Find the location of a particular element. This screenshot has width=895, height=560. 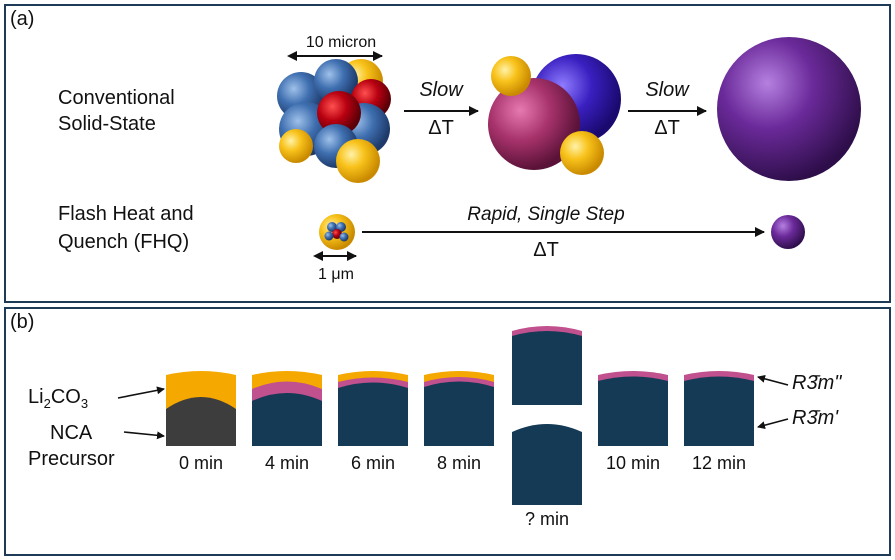

block-q-min-top is located at coordinates (547, 365).